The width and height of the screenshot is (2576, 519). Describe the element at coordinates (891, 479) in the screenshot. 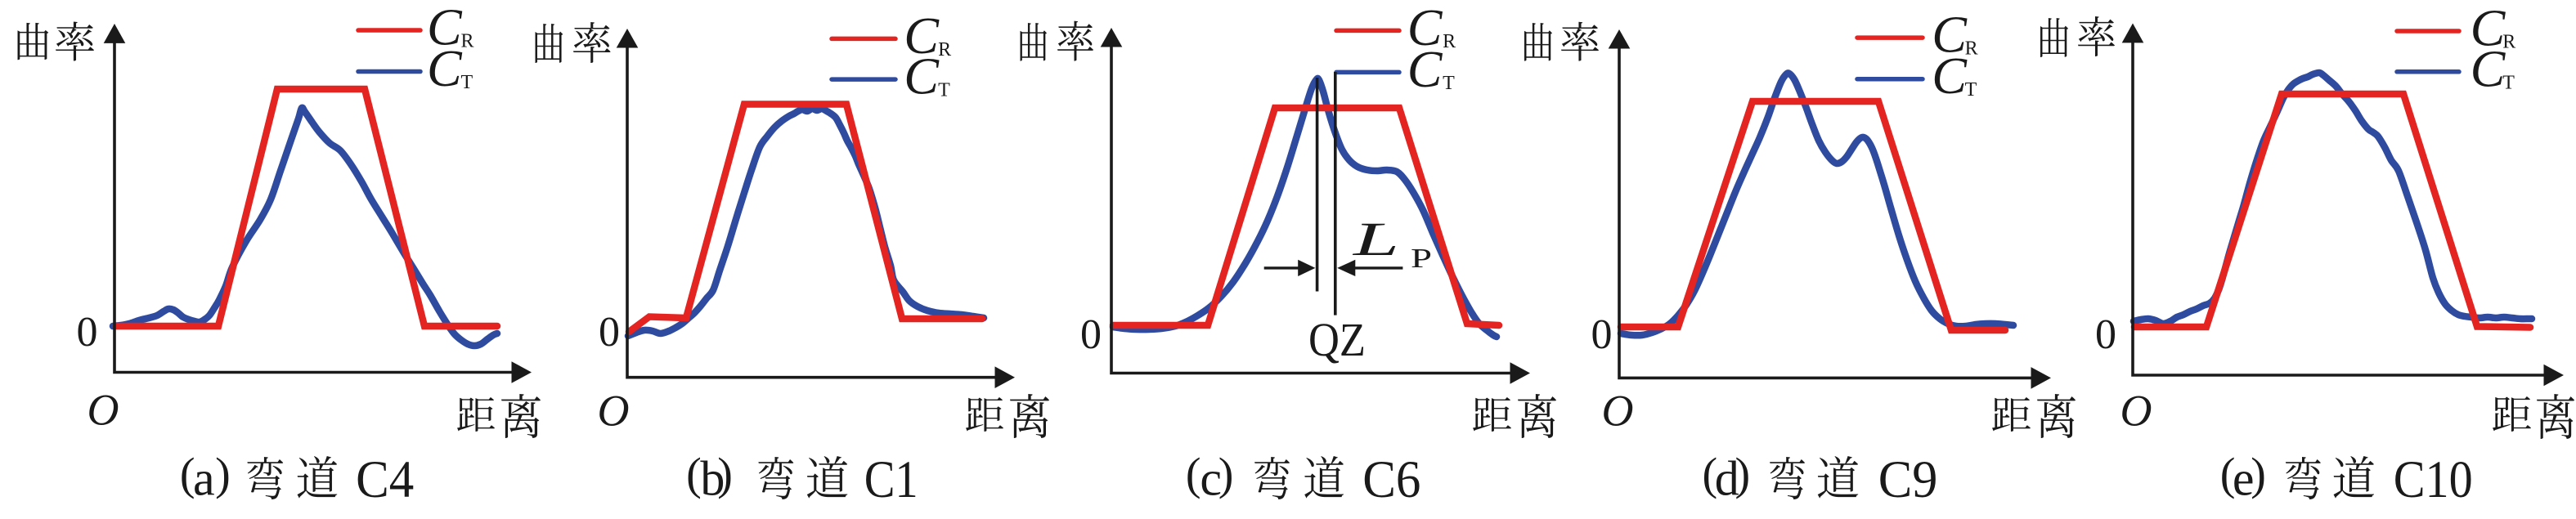

I see `svg-text: C1` at that location.